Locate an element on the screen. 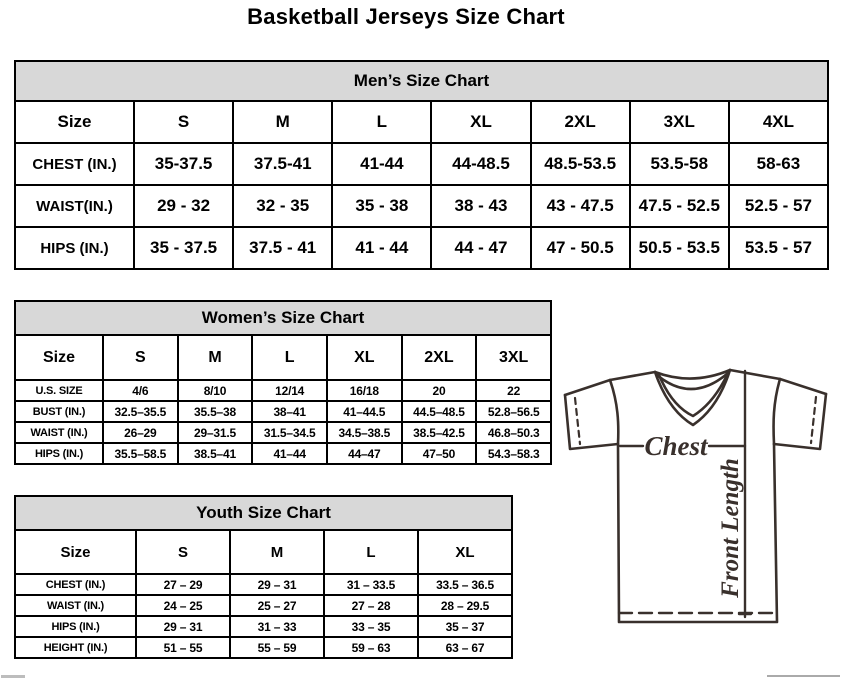 The image size is (843, 679). women-value-cell: 54.3–58.3 is located at coordinates (513, 453).